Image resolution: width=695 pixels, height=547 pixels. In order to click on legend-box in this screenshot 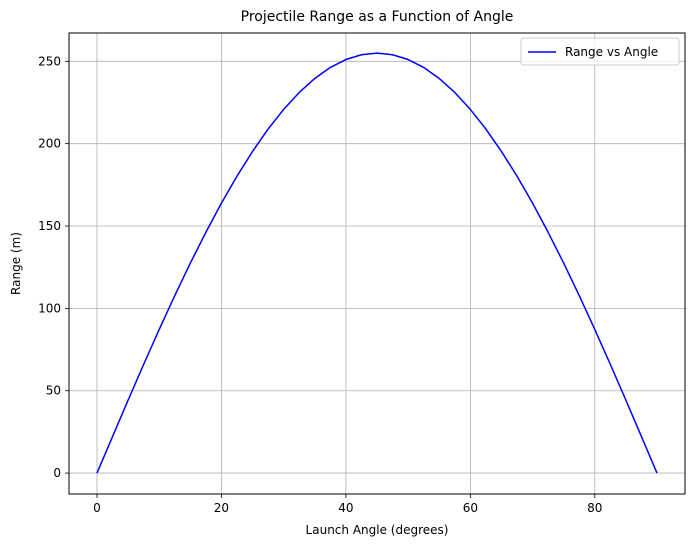, I will do `click(600, 51)`.